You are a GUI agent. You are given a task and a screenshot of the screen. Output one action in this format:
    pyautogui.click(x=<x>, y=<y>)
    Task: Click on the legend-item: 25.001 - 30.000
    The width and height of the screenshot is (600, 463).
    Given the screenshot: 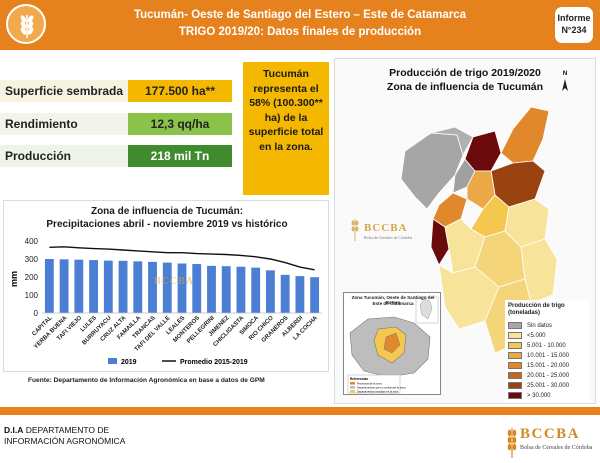 What is the action you would take?
    pyautogui.click(x=548, y=386)
    